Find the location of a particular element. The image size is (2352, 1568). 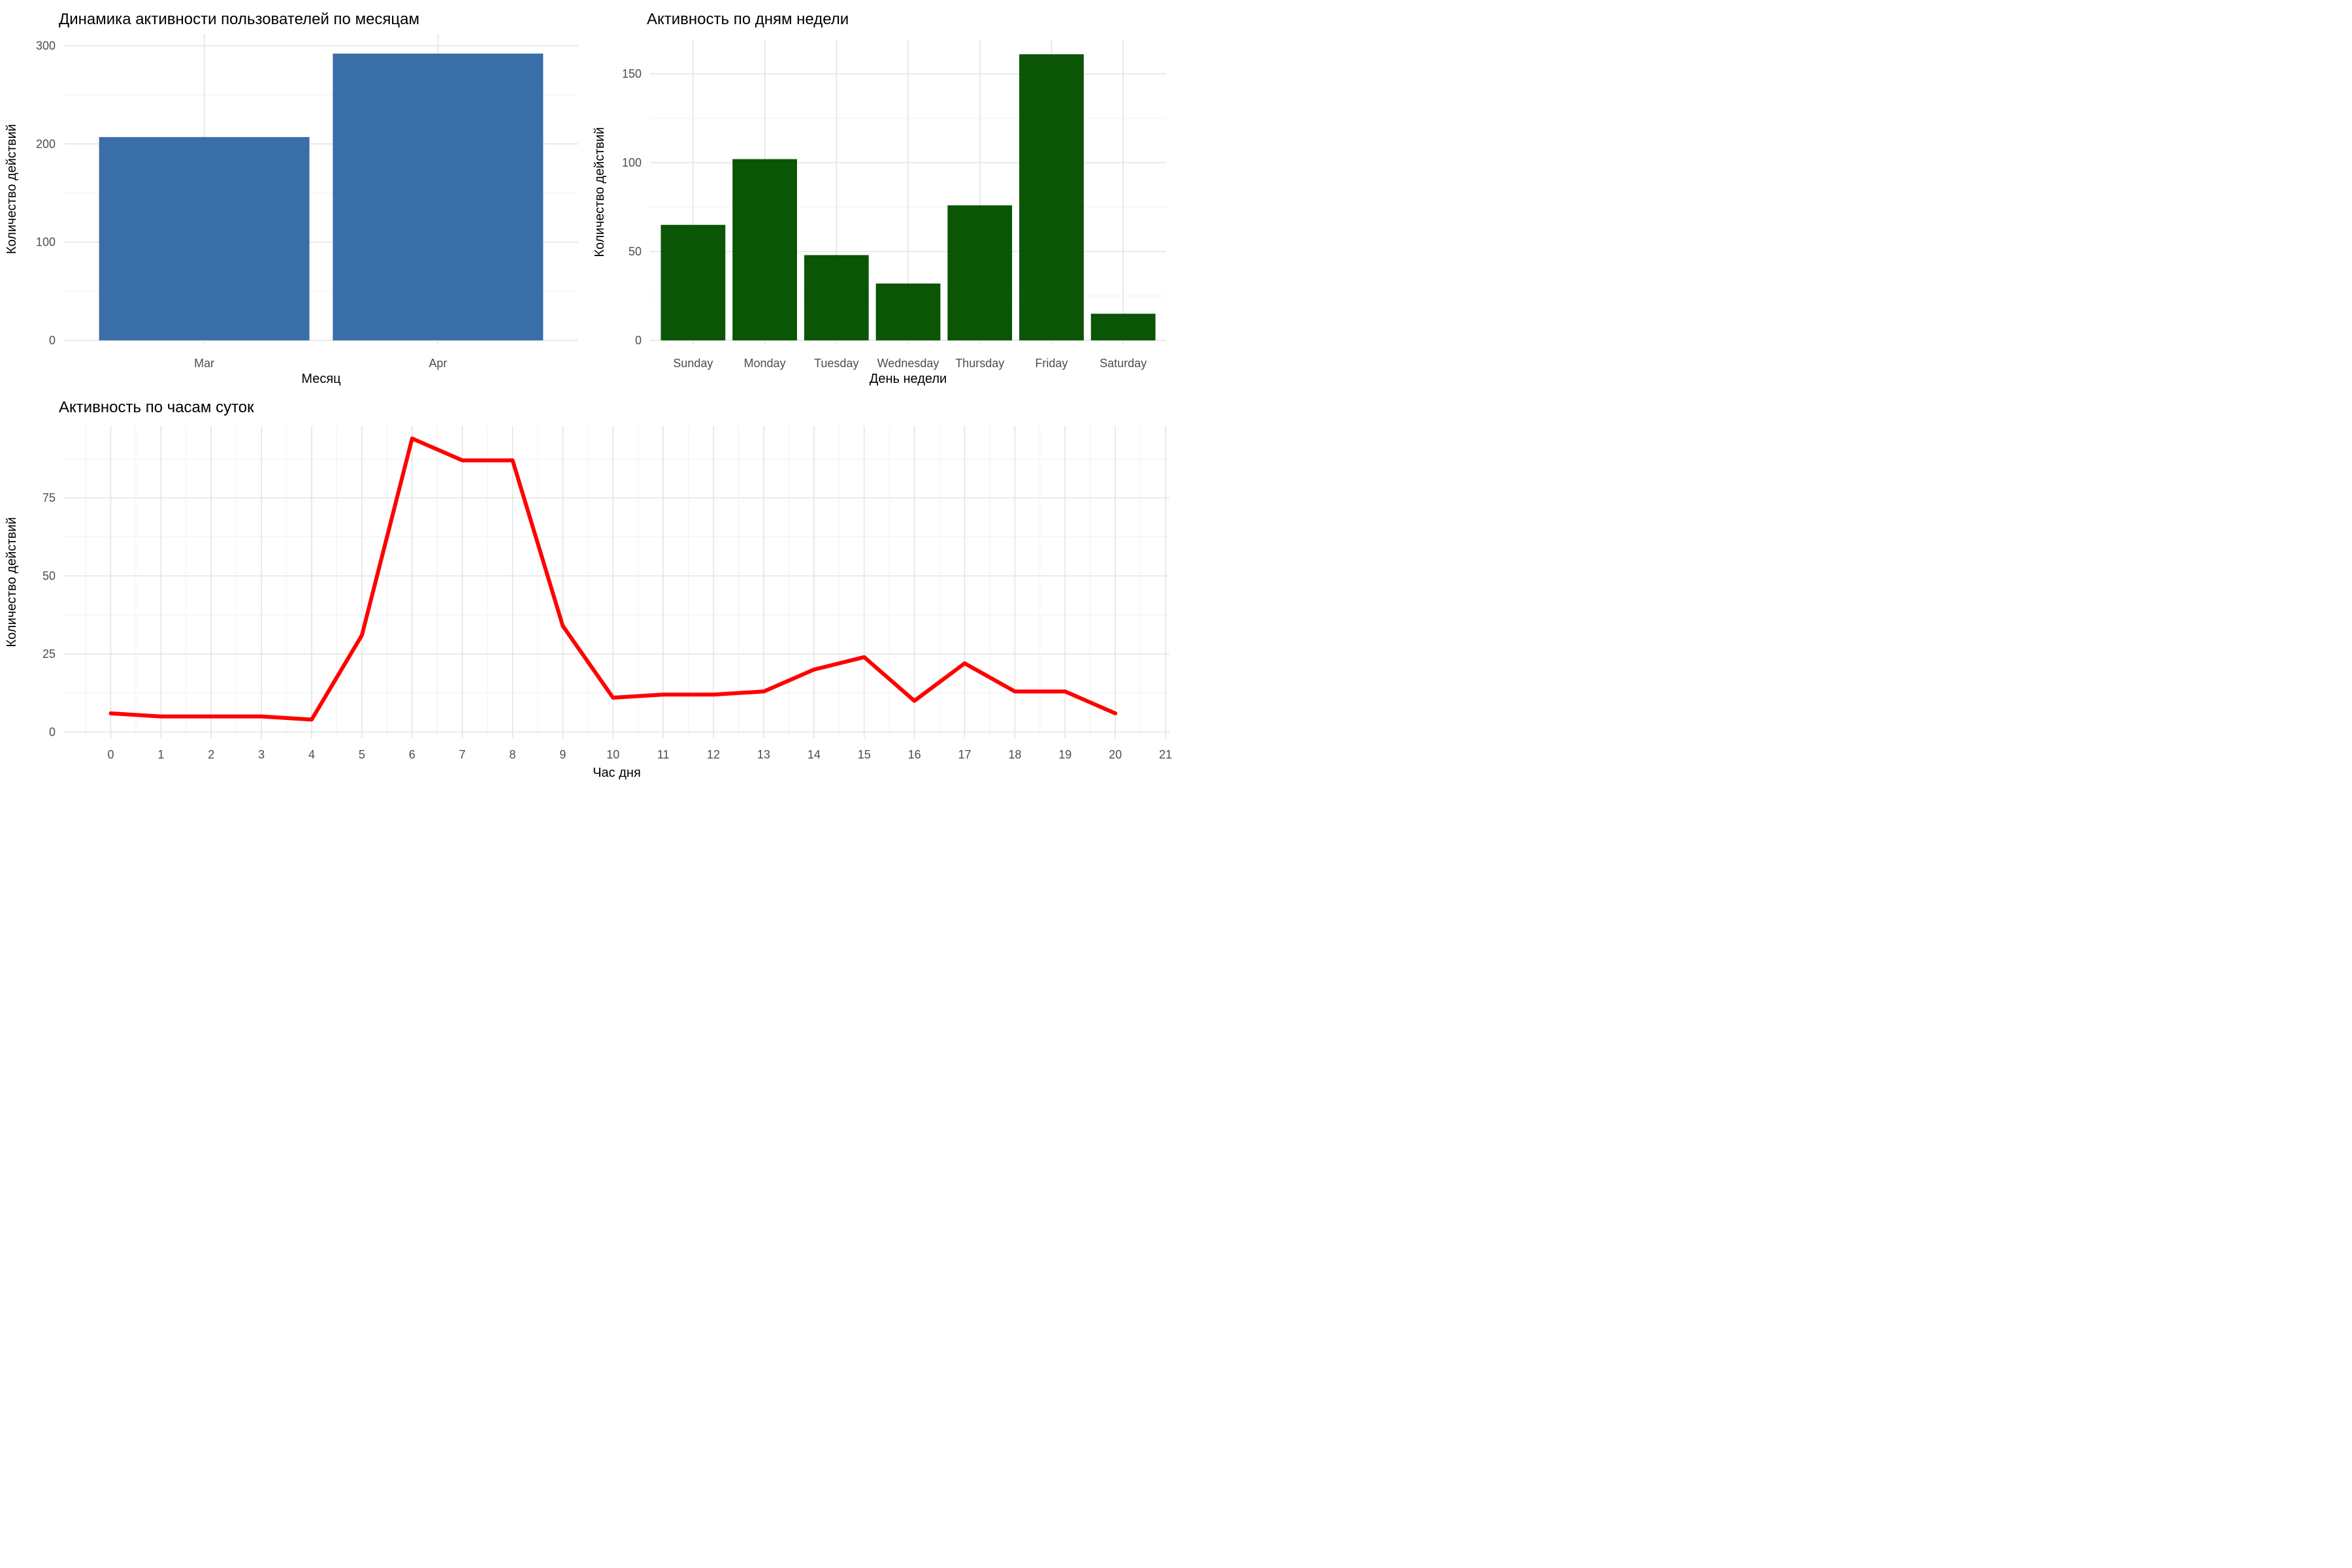

x-tick-label: 5 is located at coordinates (362, 754).